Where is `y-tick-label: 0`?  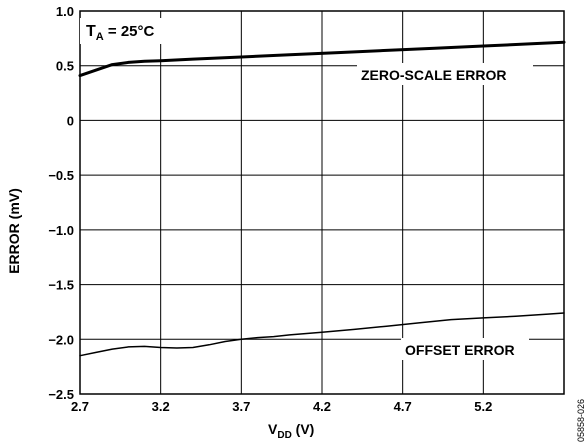
y-tick-label: 0 is located at coordinates (70, 120).